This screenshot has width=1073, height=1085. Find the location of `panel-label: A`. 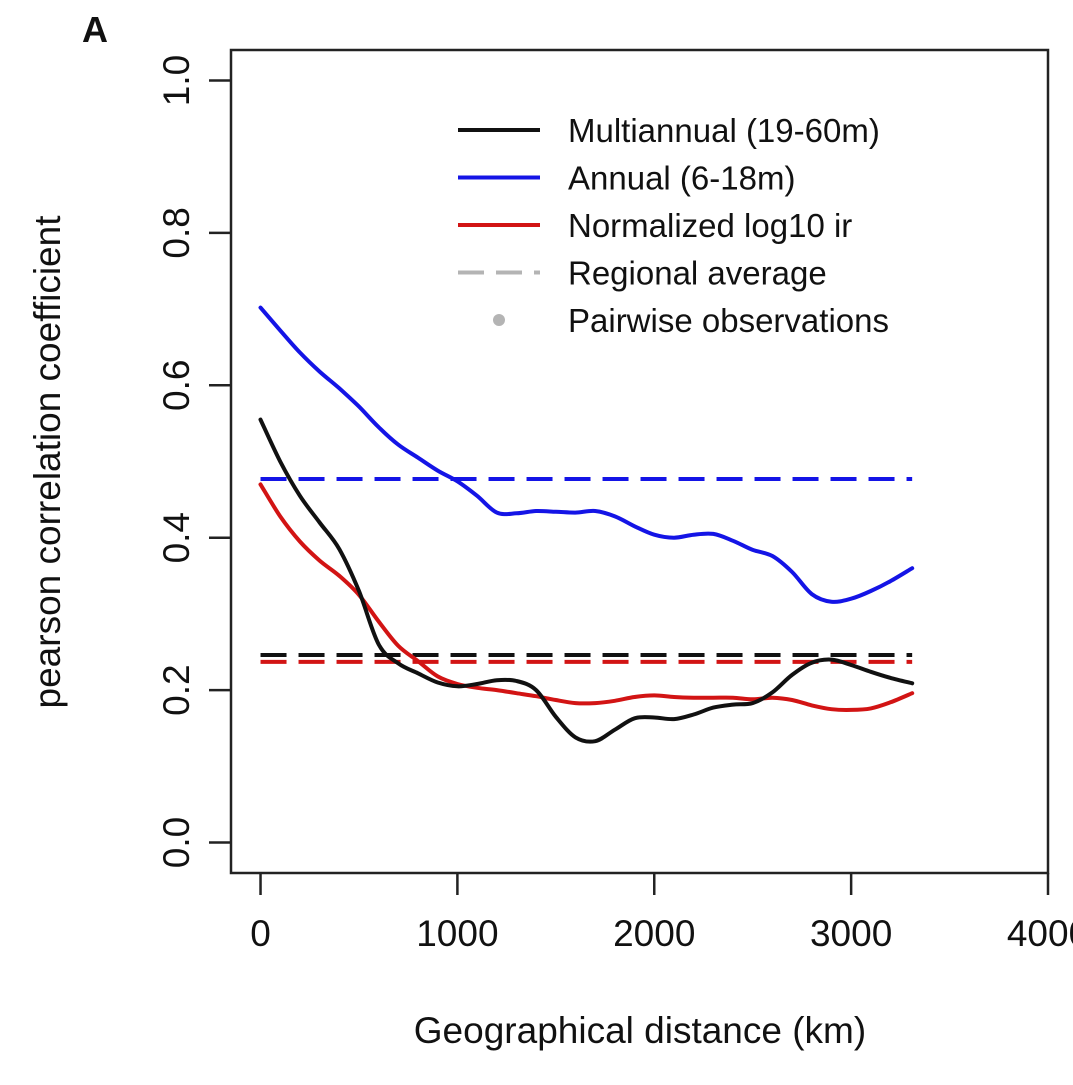

panel-label: A is located at coordinates (95, 29).